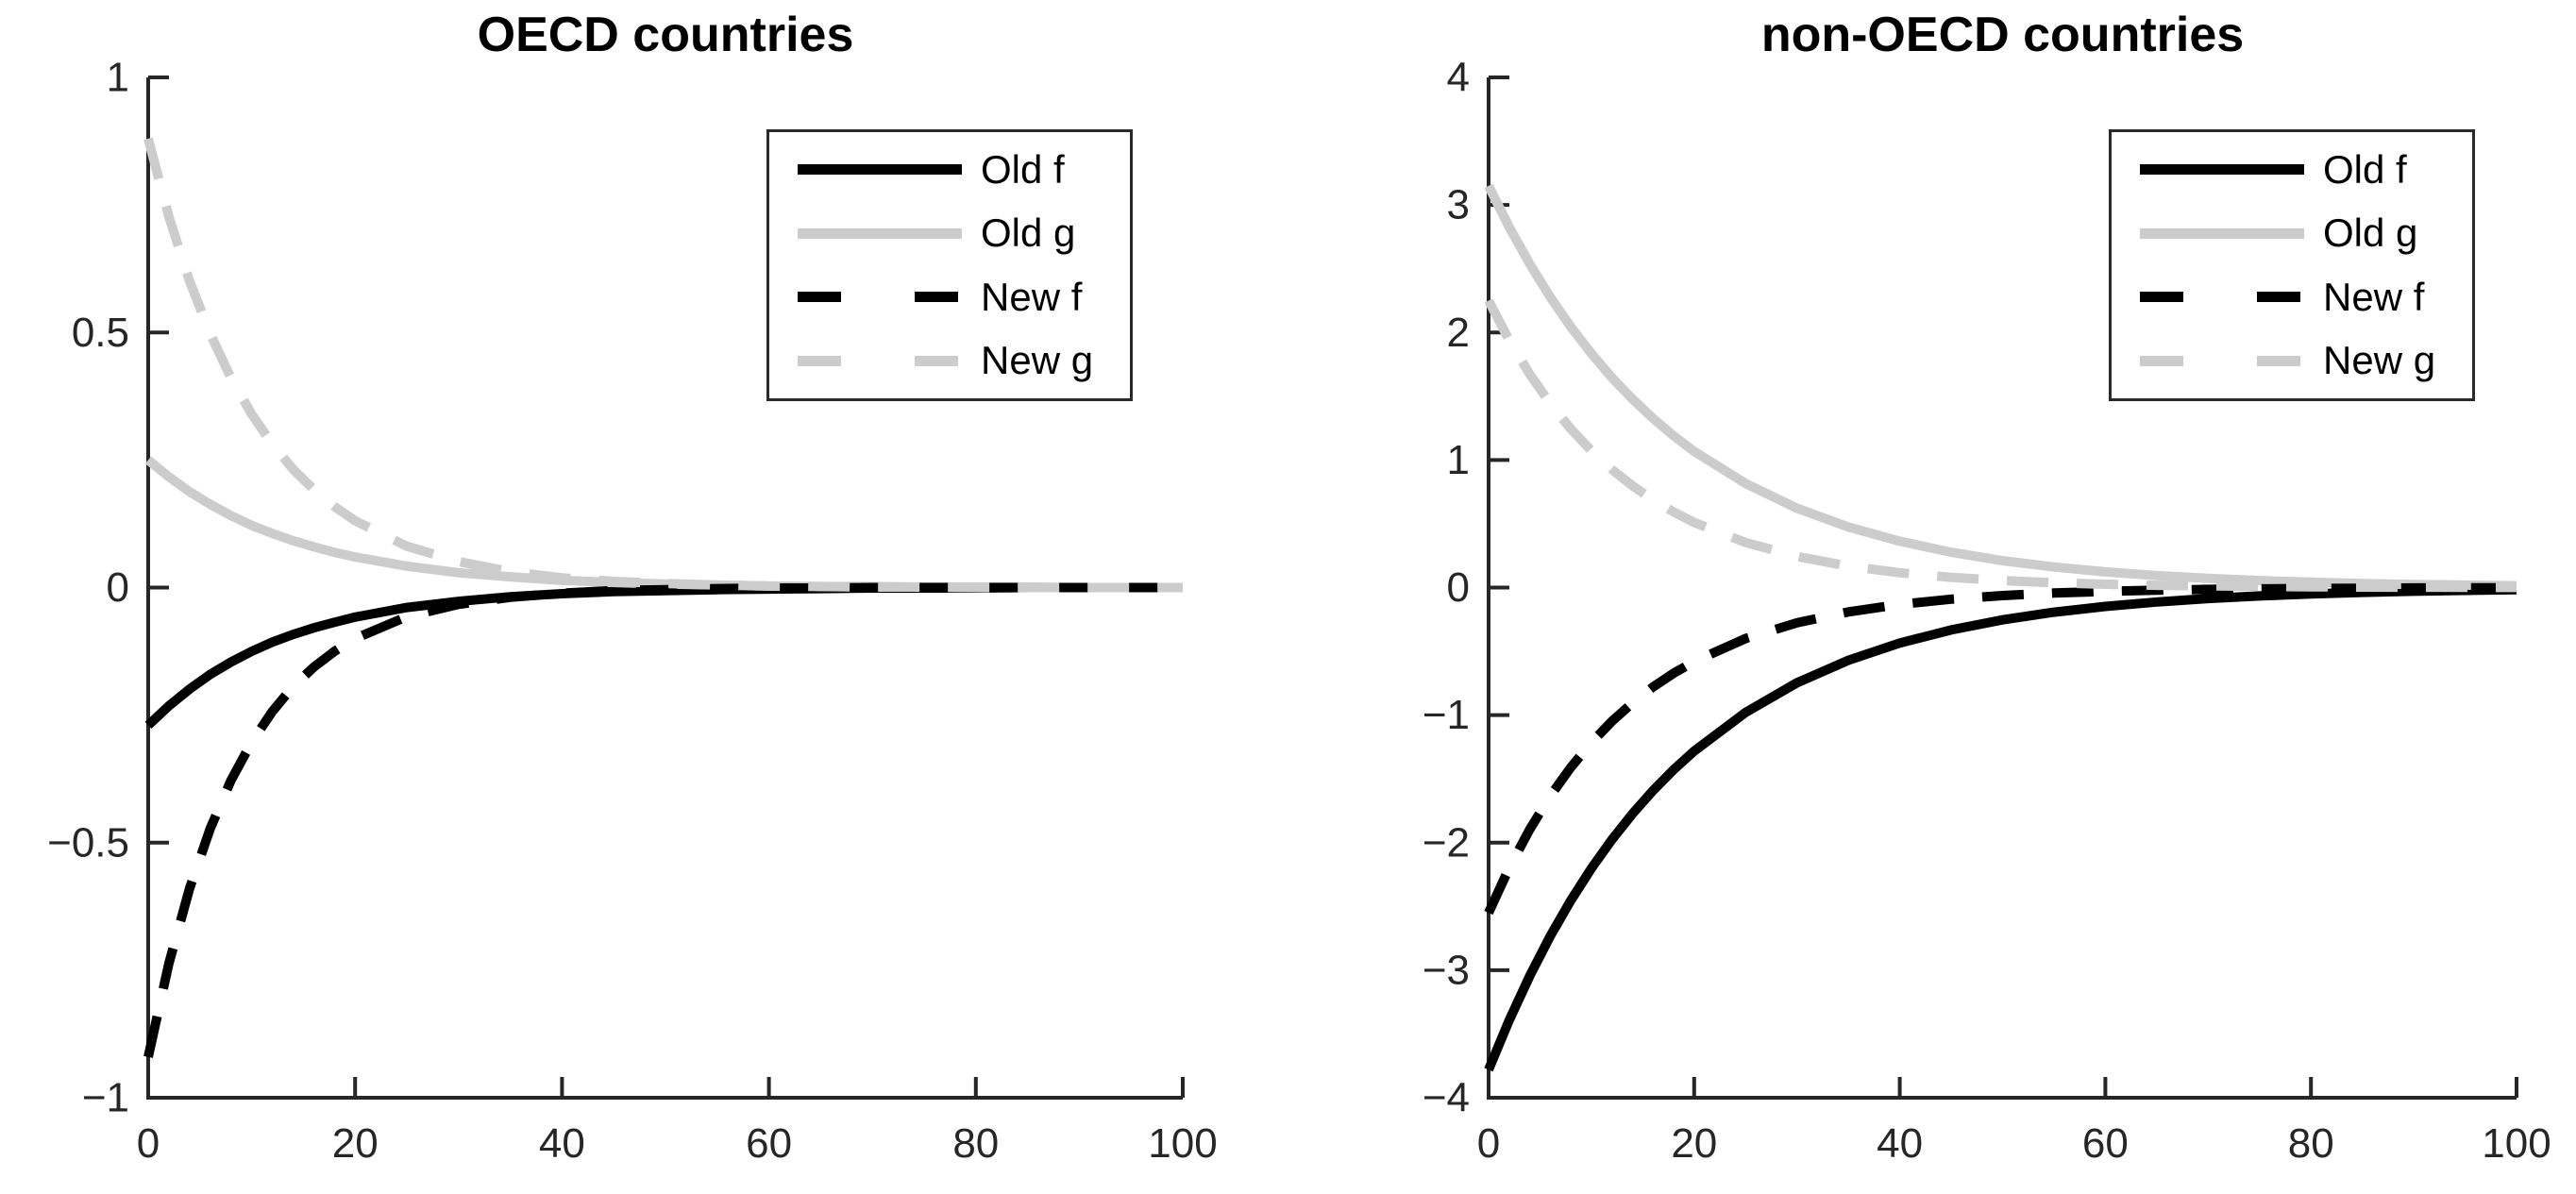 The width and height of the screenshot is (2576, 1194). Describe the element at coordinates (88, 842) in the screenshot. I see `svg-text: −0.5` at that location.